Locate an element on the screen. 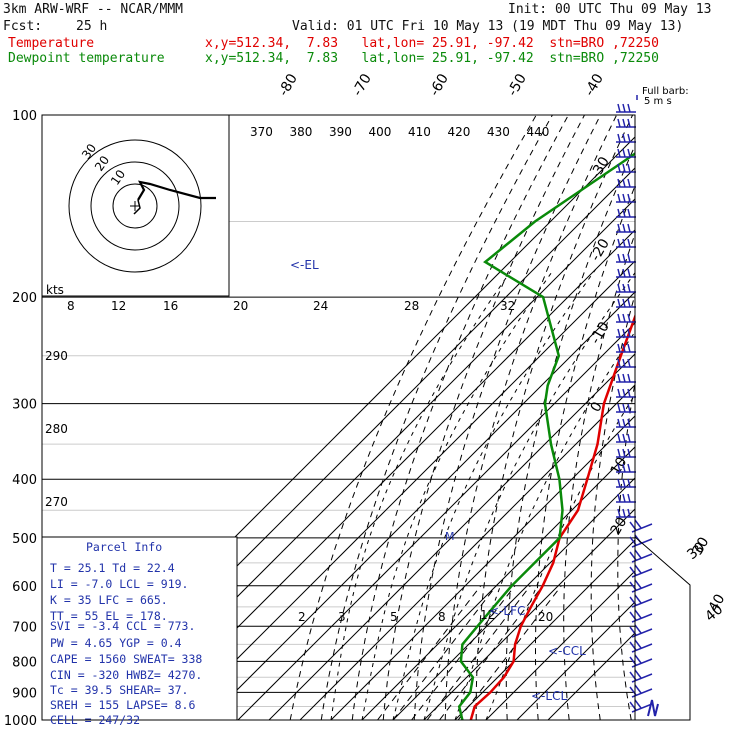  isotherm-label: 20 is located at coordinates (619, 526).